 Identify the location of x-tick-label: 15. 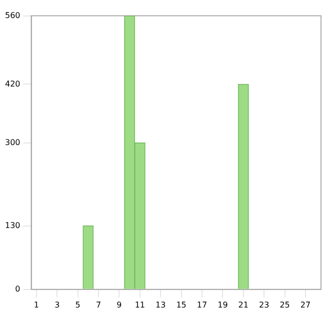
(181, 305).